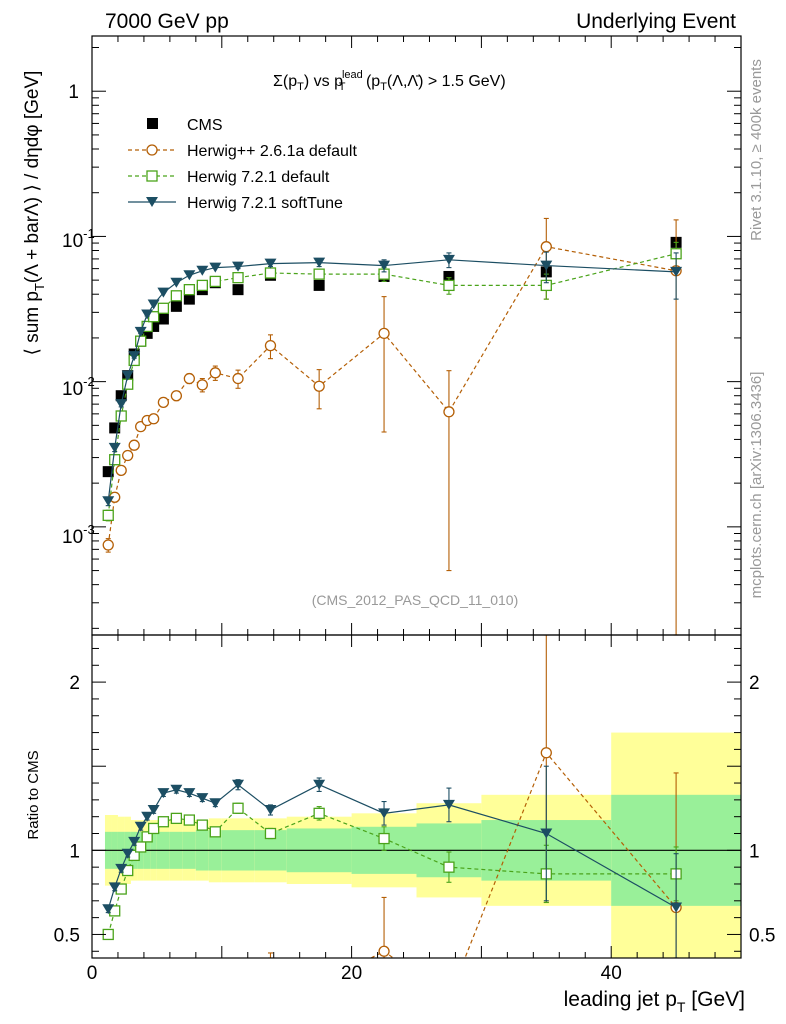  Describe the element at coordinates (74, 683) in the screenshot. I see `ratio-ytick-label-left-2: 2` at that location.